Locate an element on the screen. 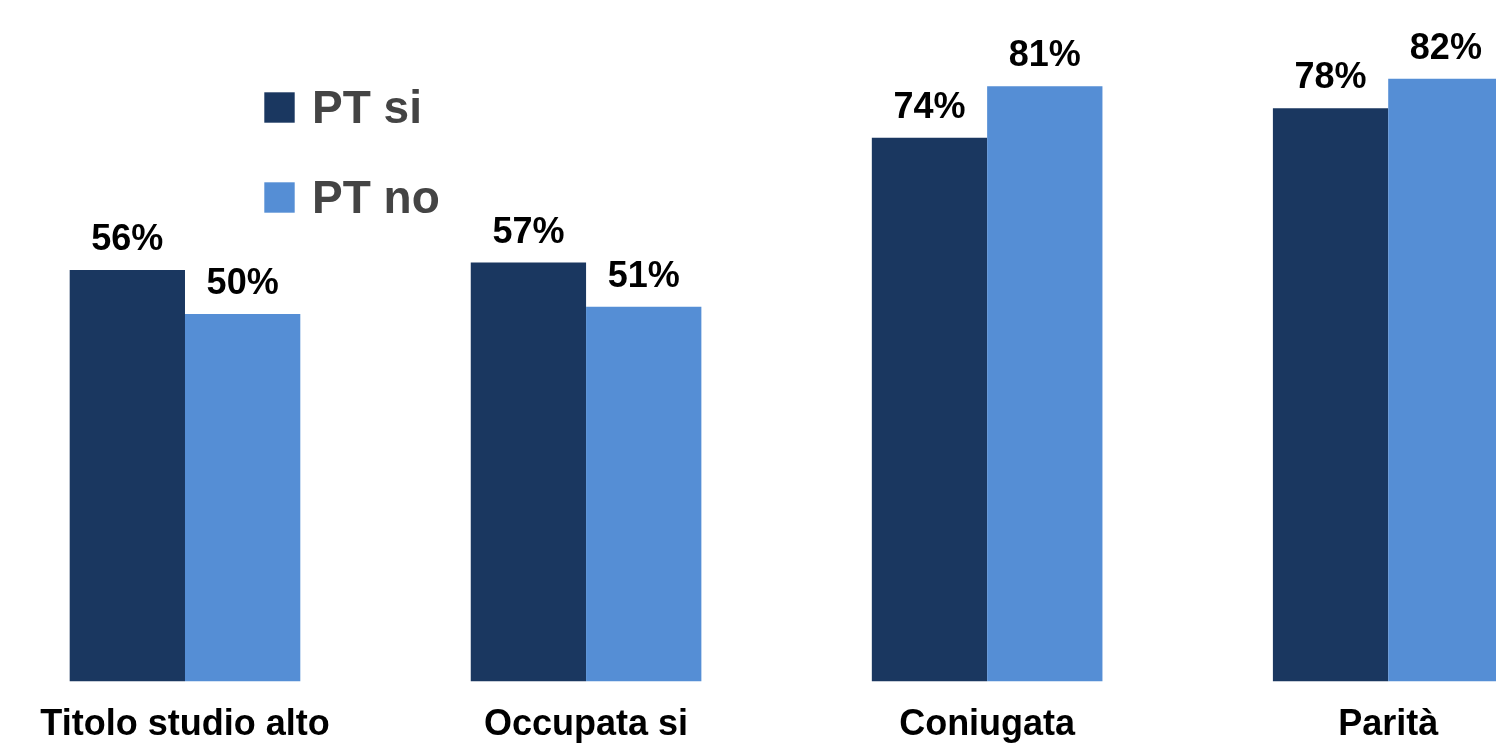 This screenshot has height=751, width=1496. x-tick-label: Parità is located at coordinates (1389, 722).